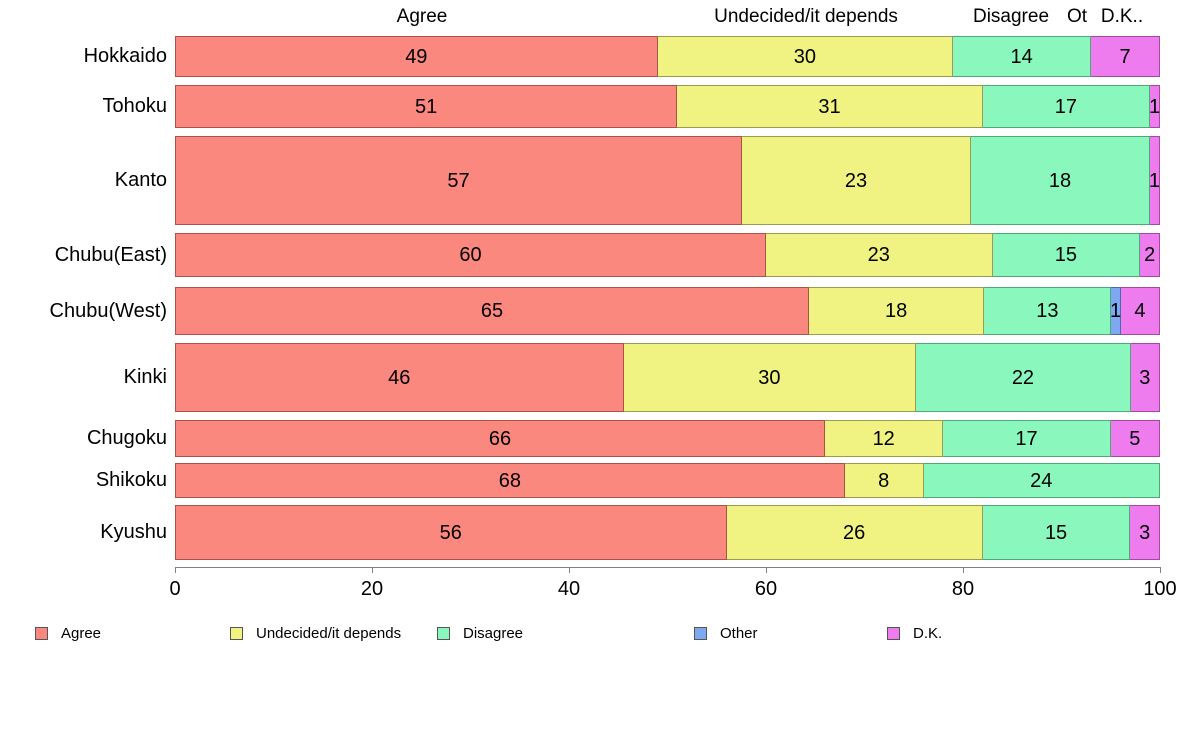  Describe the element at coordinates (140, 180) in the screenshot. I see `region-label: Kanto` at that location.